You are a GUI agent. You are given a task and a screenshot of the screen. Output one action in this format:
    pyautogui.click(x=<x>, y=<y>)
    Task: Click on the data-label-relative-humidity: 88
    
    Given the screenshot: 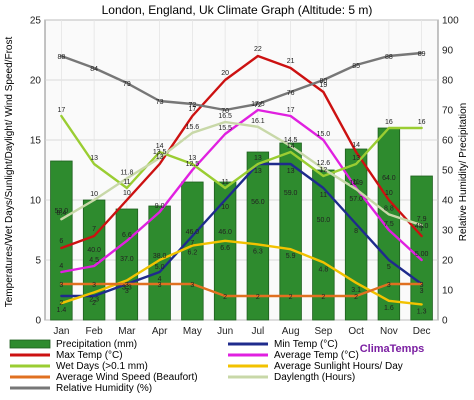 What is the action you would take?
    pyautogui.click(x=389, y=57)
    